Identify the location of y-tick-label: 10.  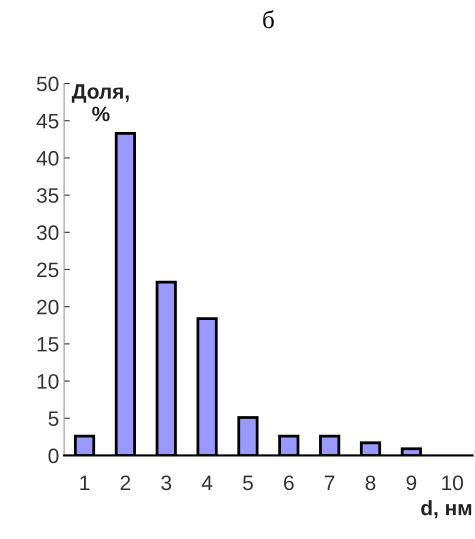
(48, 381).